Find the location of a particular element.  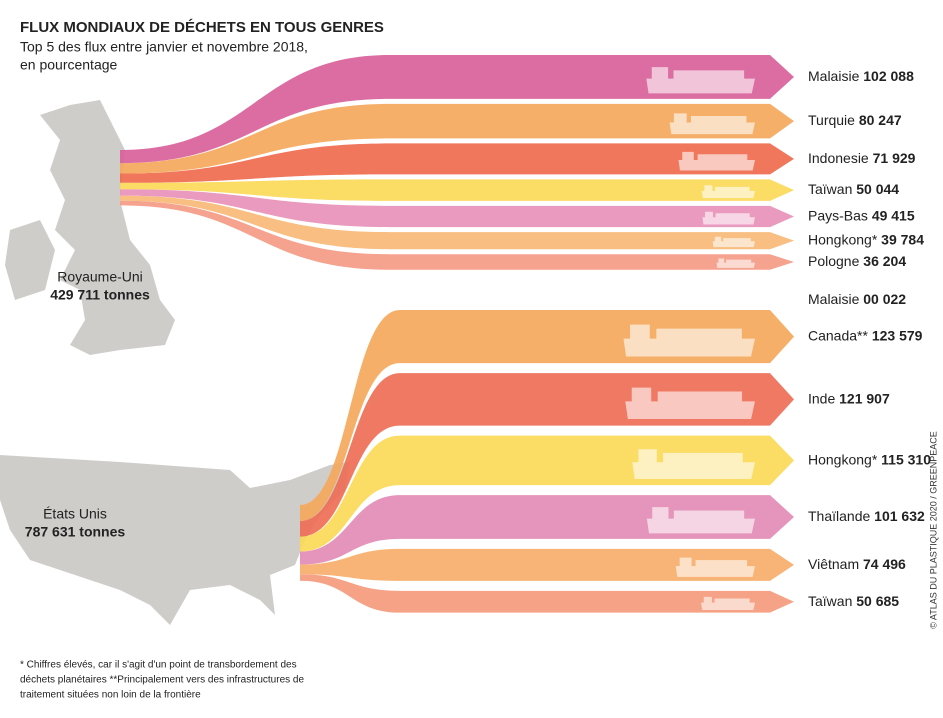

destination: Viêtnam is located at coordinates (833, 564).